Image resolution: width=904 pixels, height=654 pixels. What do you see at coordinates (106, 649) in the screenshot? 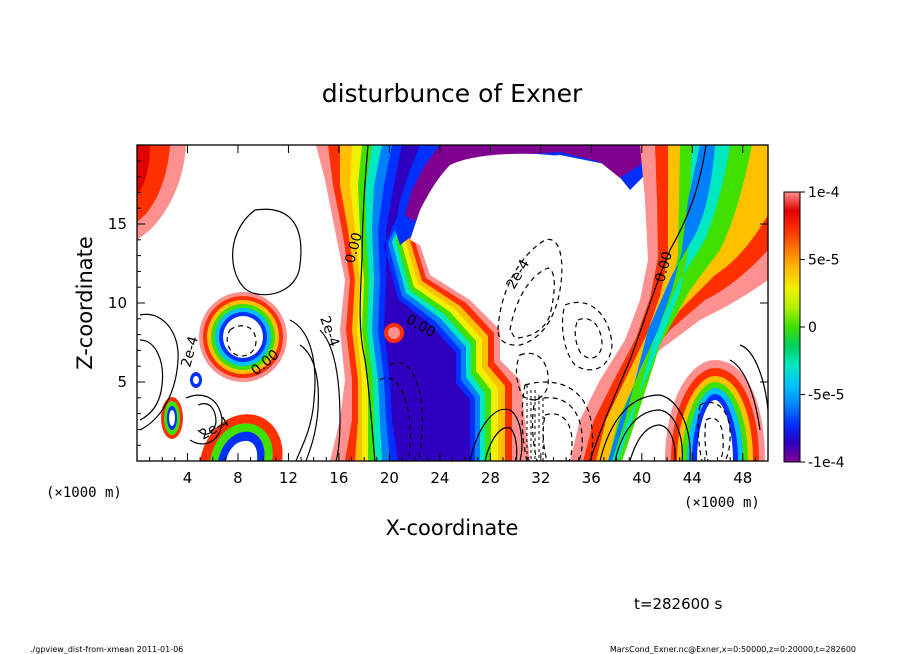
I see `footer-left: ./gpview_dist-from-xmean 2011-01-06` at bounding box center [106, 649].